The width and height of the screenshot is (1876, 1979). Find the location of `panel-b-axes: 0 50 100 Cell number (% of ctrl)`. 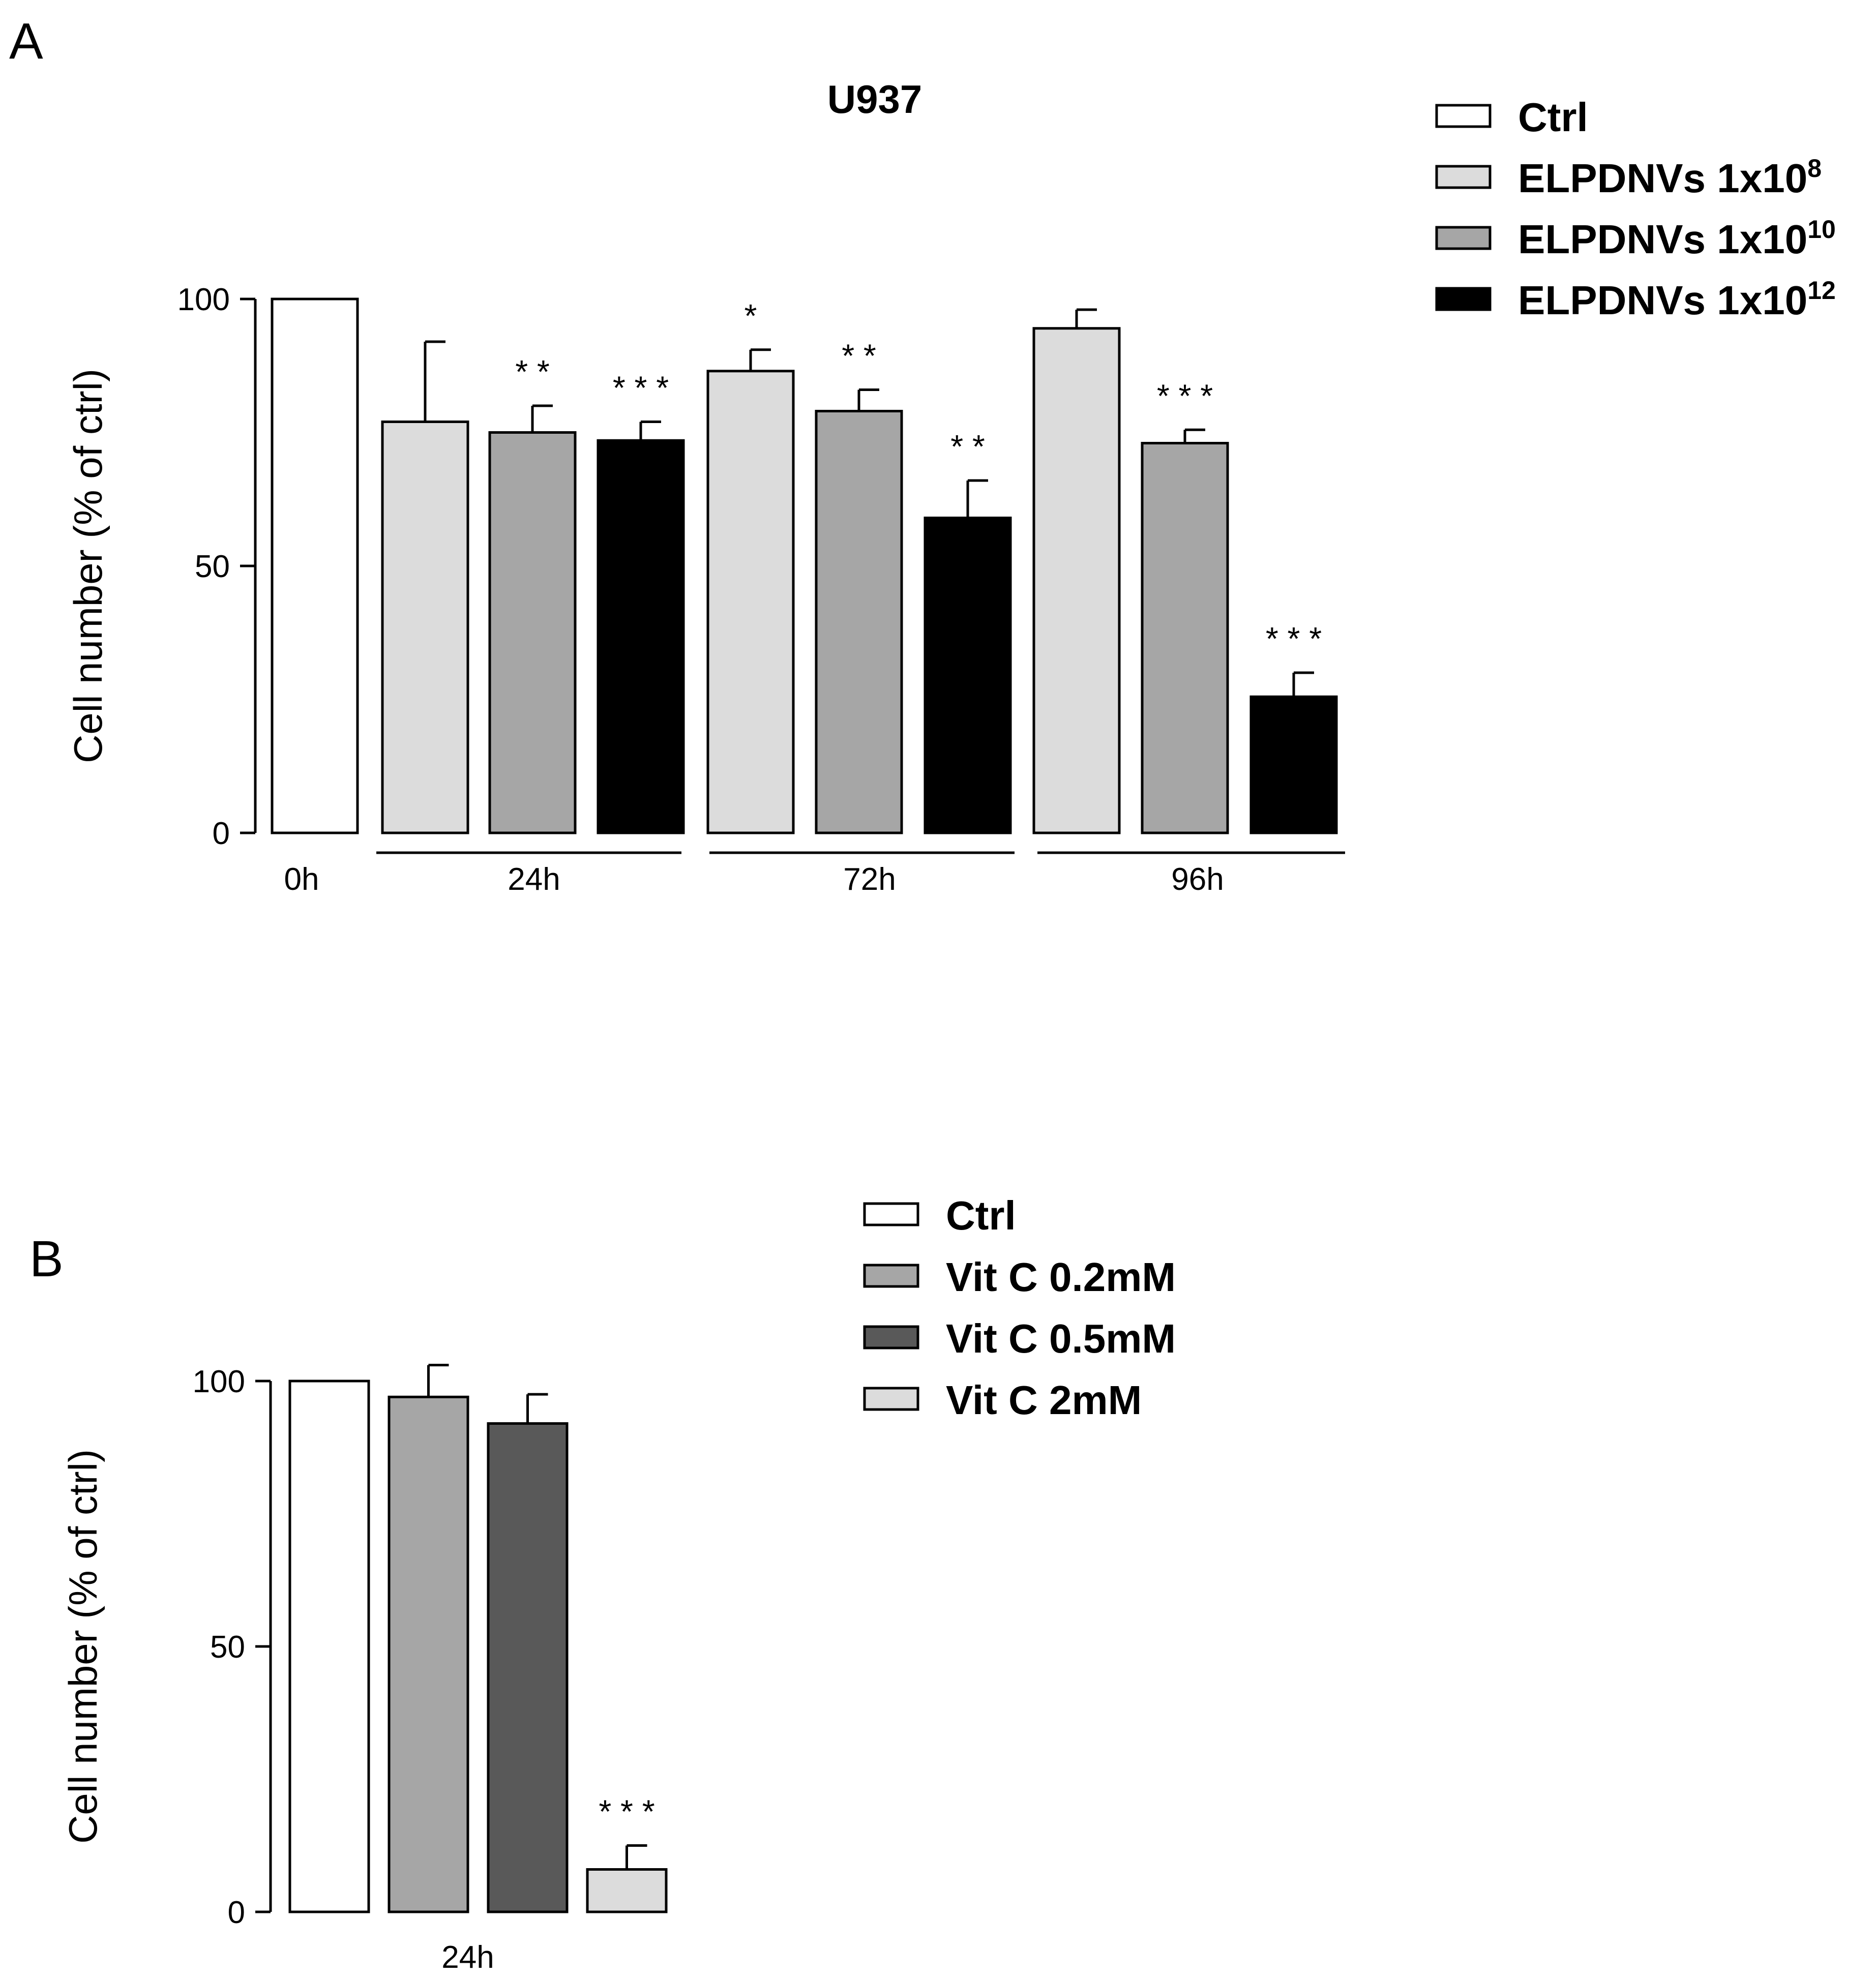

panel-b-axes: 0 50 100 Cell number (% of ctrl) is located at coordinates (166, 1647).